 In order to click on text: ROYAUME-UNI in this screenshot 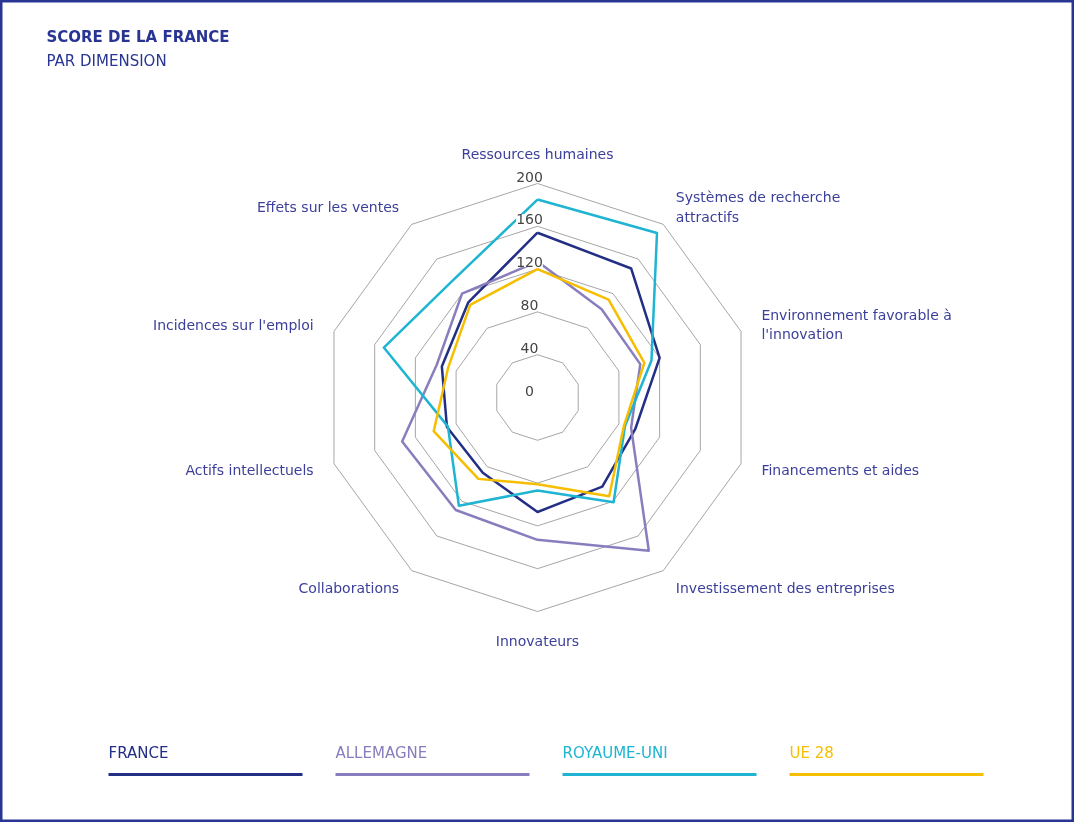, I will do `click(615, 752)`.